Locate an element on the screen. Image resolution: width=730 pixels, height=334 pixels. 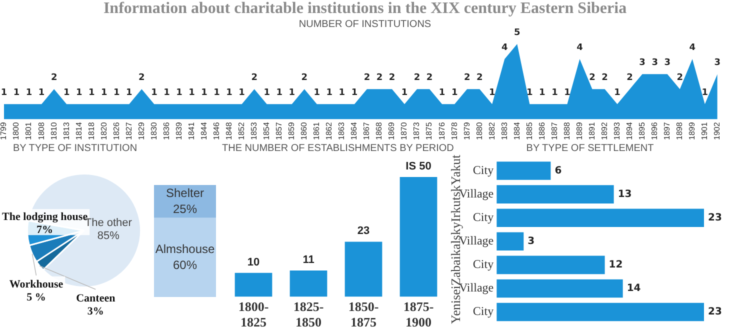
data-label: 10 is located at coordinates (253, 262).